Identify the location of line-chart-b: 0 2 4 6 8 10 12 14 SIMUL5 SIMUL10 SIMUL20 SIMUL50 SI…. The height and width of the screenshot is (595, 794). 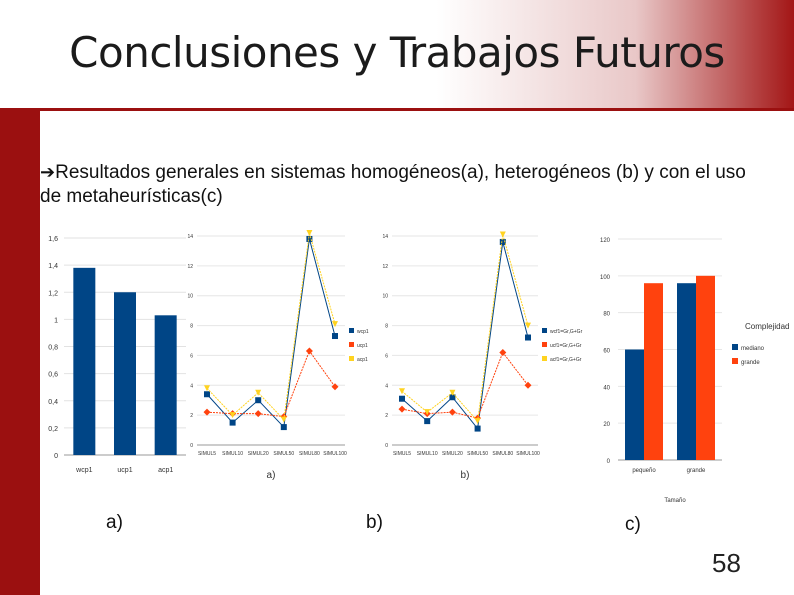
(482, 356).